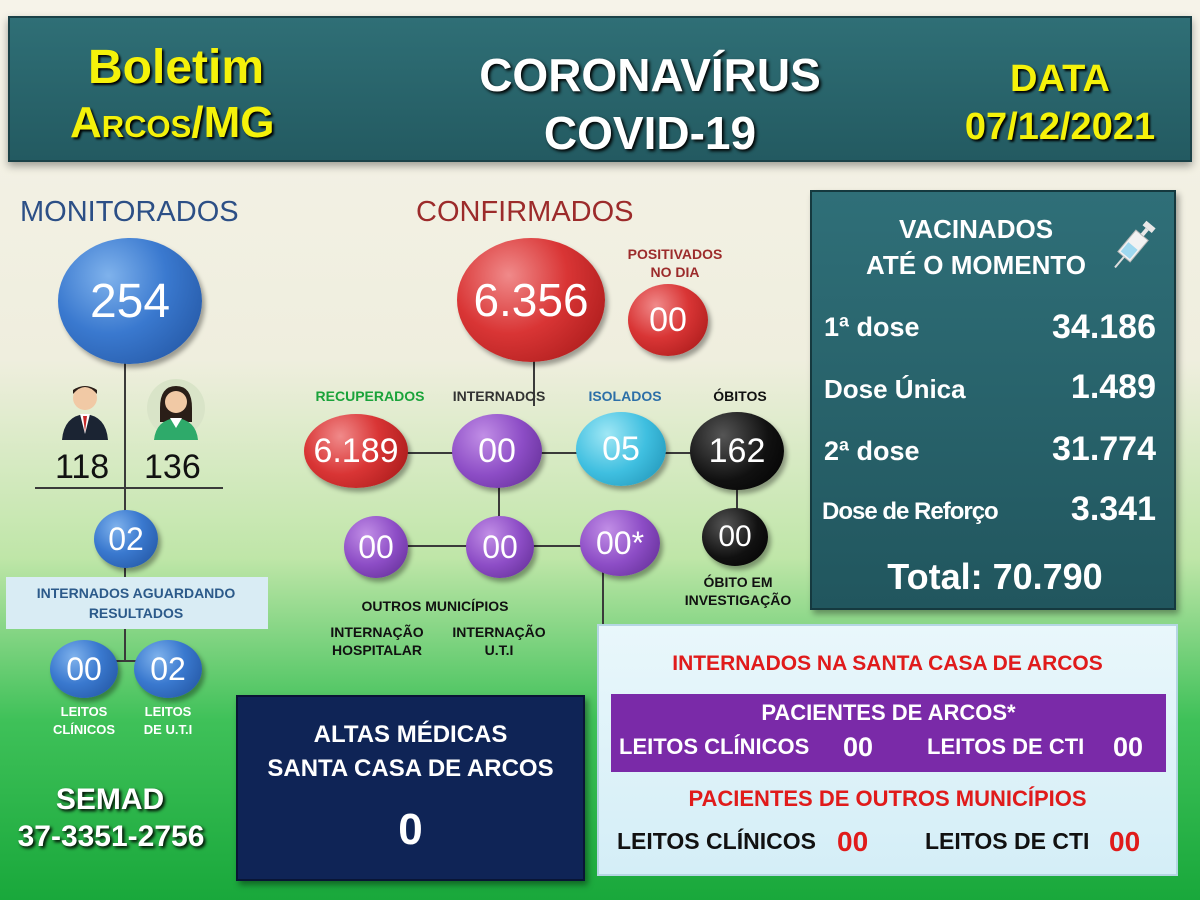 Image resolution: width=1200 pixels, height=900 pixels. I want to click on leitos-connector, so click(125, 661).